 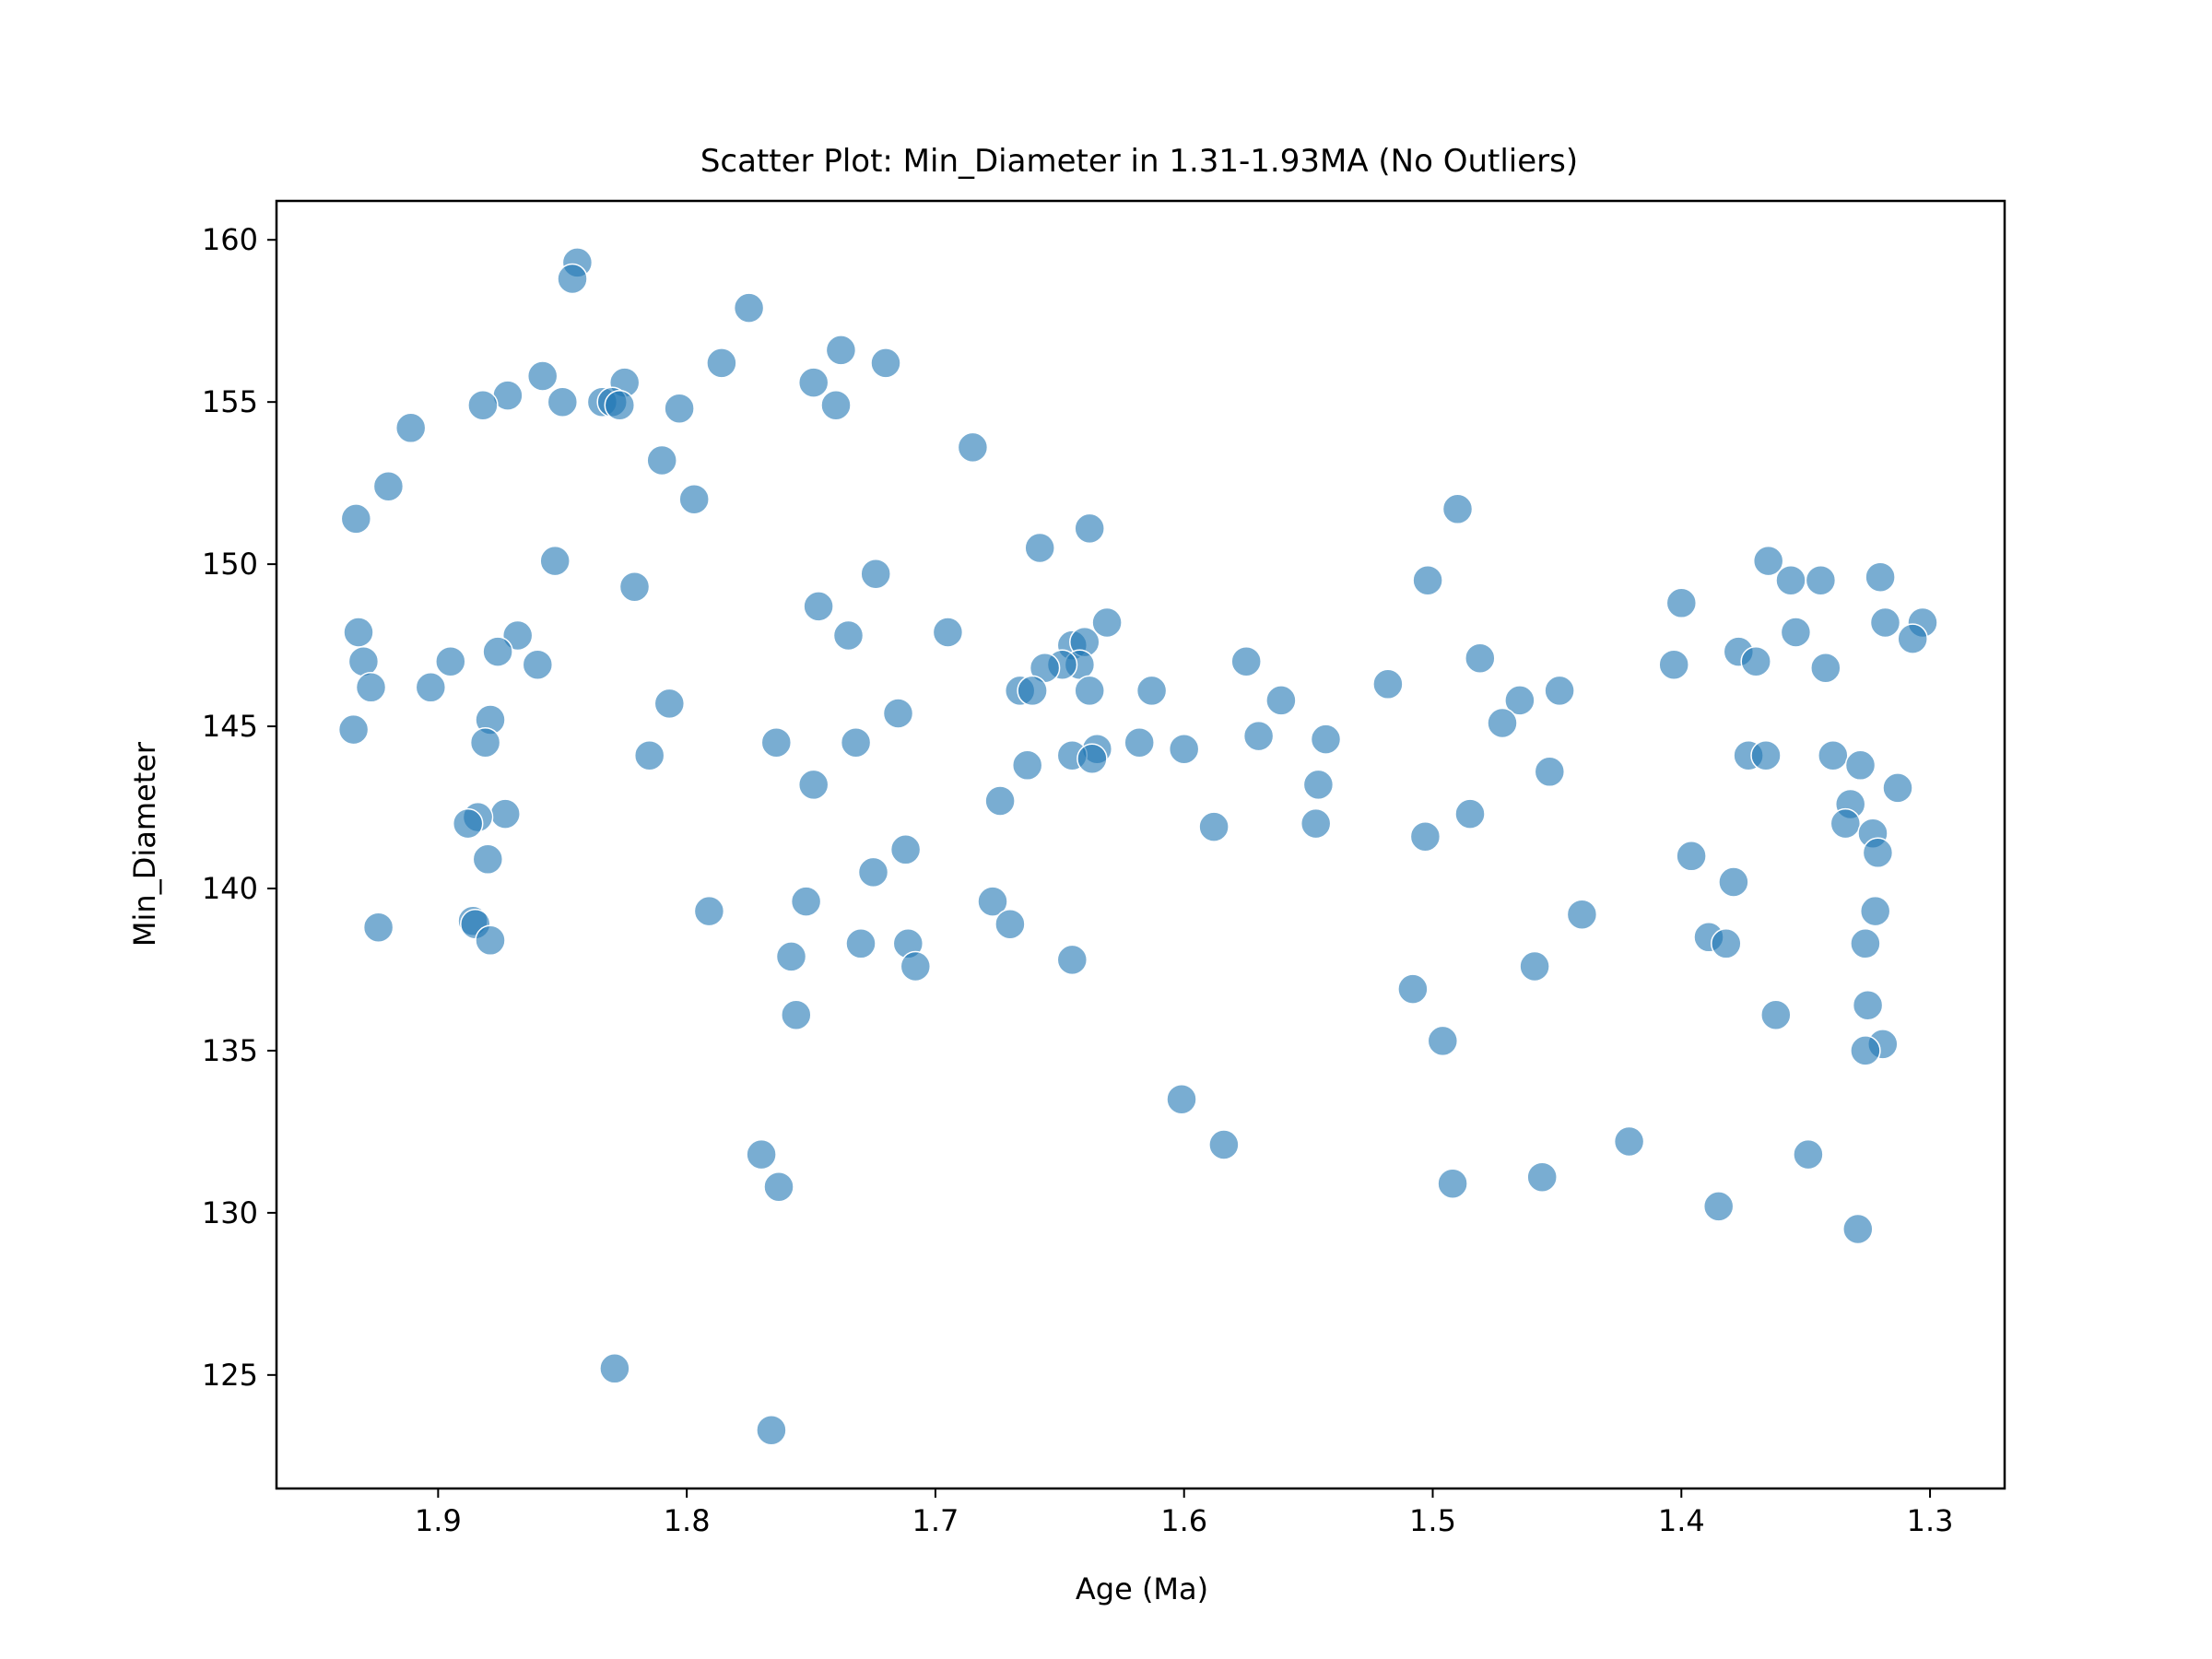 I want to click on x-axis: 1.9 1.8 1.7 1.6 1.5 1.4 1.3, so click(x=1184, y=1513).